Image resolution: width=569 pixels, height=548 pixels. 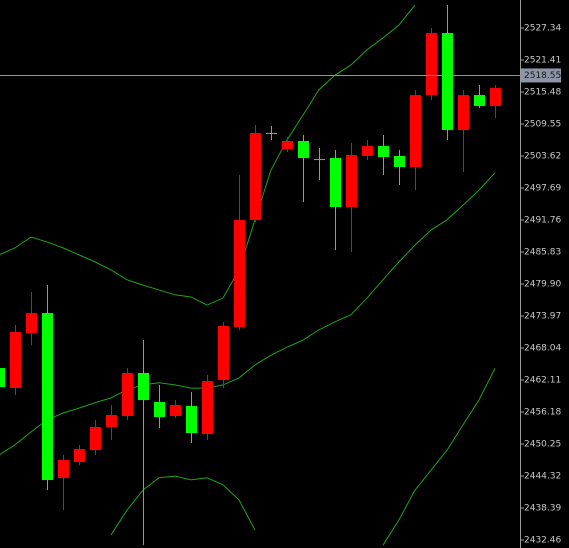 What do you see at coordinates (542, 413) in the screenshot?
I see `y-tick-label: 2456.18` at bounding box center [542, 413].